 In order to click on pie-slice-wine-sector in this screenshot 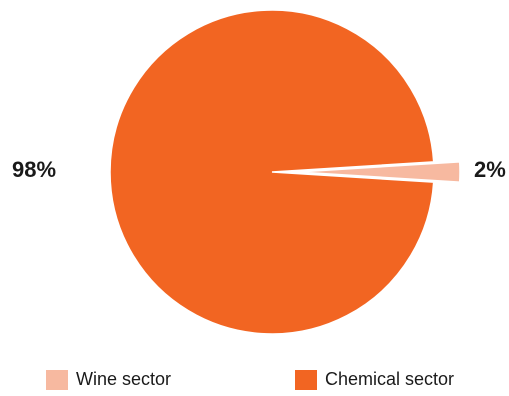, I will do `click(379, 172)`.